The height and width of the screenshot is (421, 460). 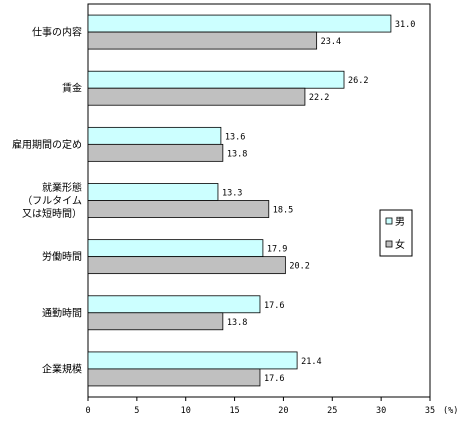 I want to click on legend-label-male: 男, so click(x=400, y=222).